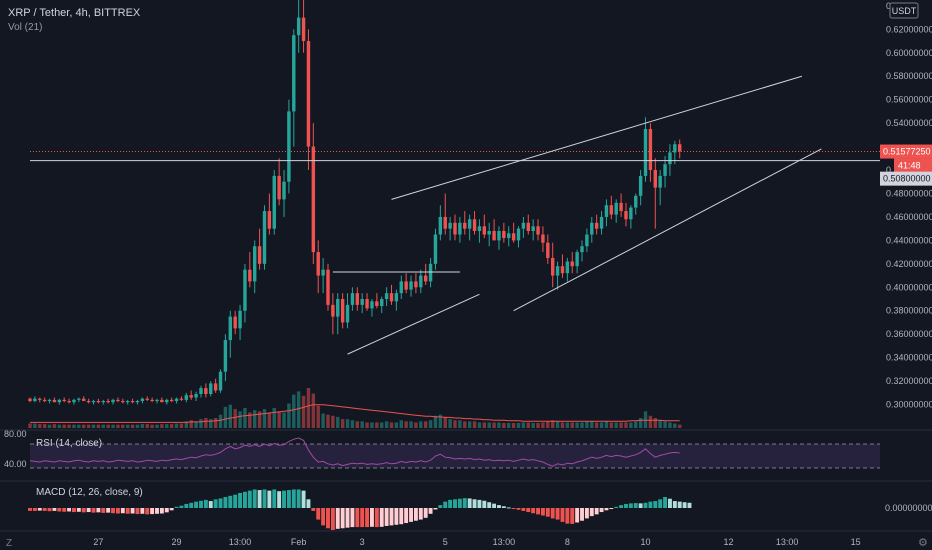 Image resolution: width=932 pixels, height=550 pixels. I want to click on price-tick-label: 0.56000000, so click(909, 100).